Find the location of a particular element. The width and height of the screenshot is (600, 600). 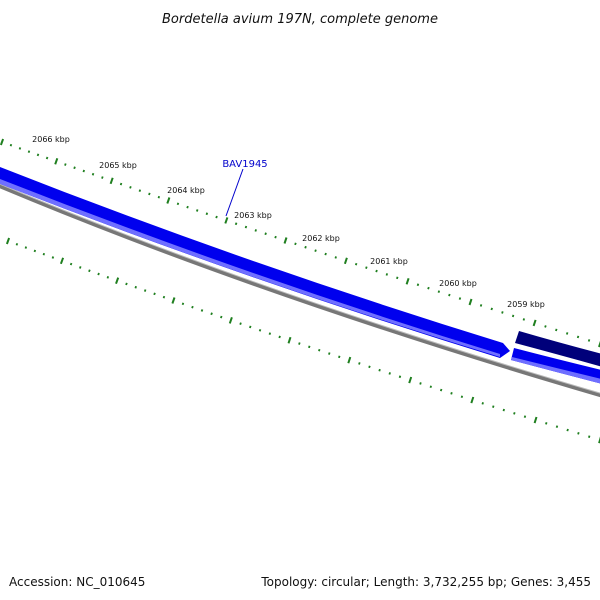

map-title: Bordetella avium 197N, complete genome is located at coordinates (300, 19).